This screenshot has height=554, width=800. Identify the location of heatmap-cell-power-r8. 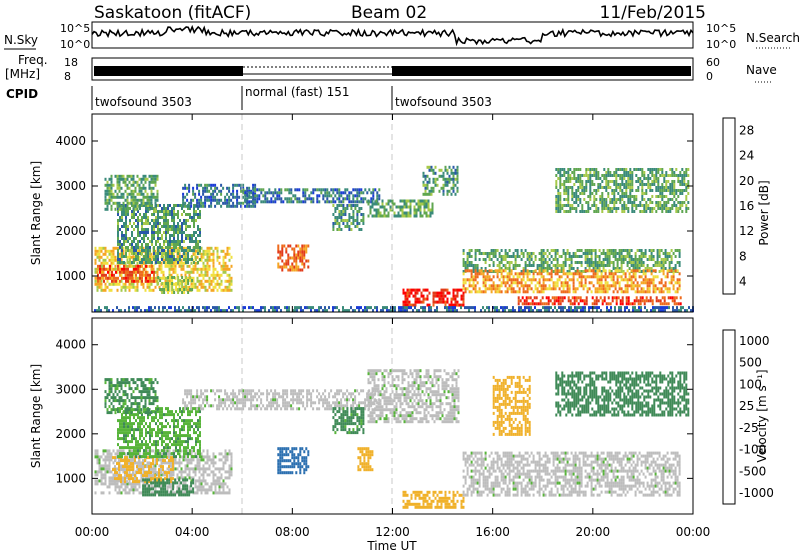
(361, 220).